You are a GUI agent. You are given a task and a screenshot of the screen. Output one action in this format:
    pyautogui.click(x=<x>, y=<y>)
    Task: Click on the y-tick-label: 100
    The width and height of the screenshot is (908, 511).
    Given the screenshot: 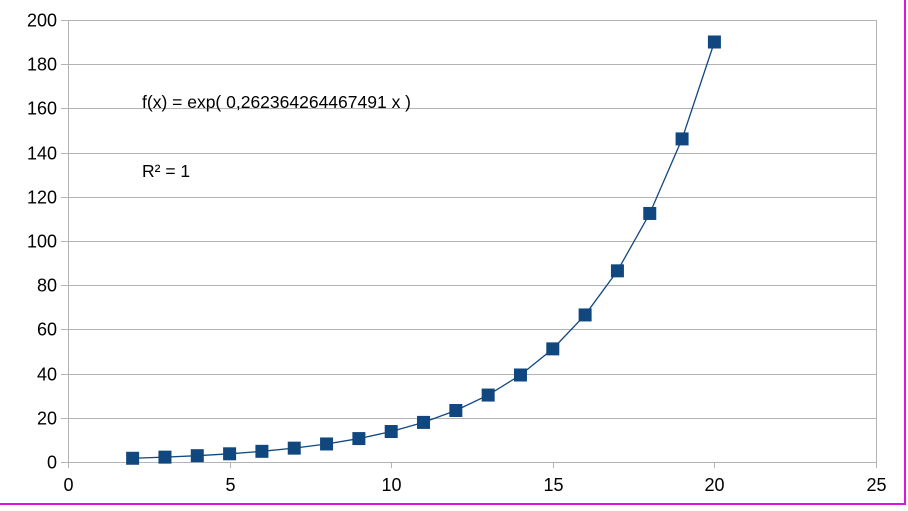 What is the action you would take?
    pyautogui.click(x=42, y=242)
    